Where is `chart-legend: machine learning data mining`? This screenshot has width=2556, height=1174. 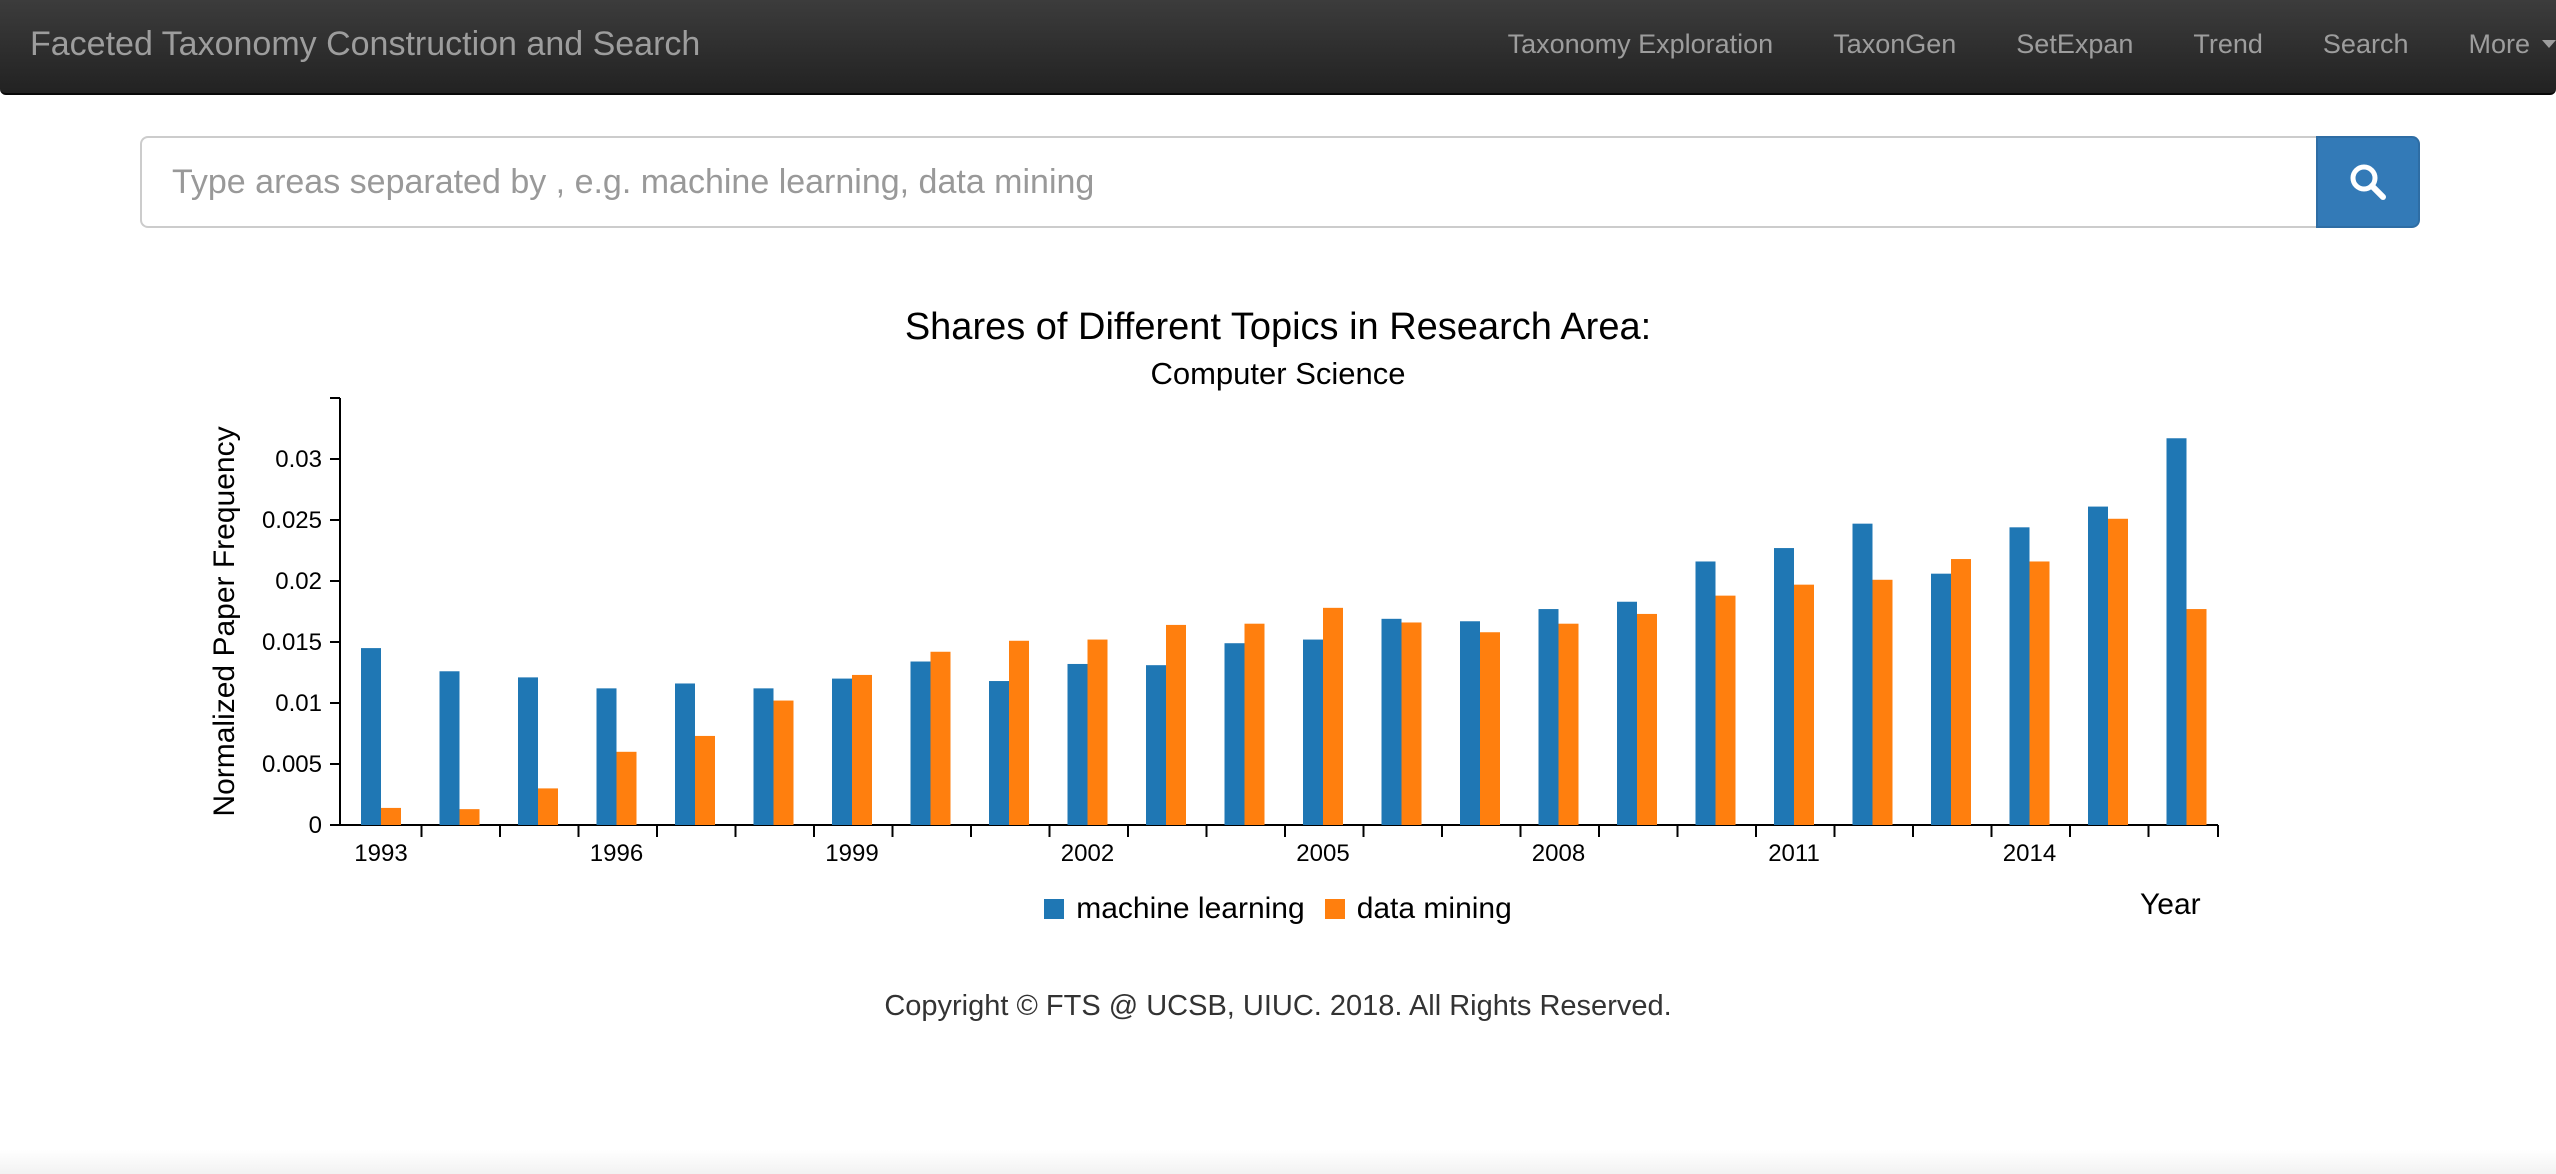 chart-legend: machine learning data mining is located at coordinates (1278, 909).